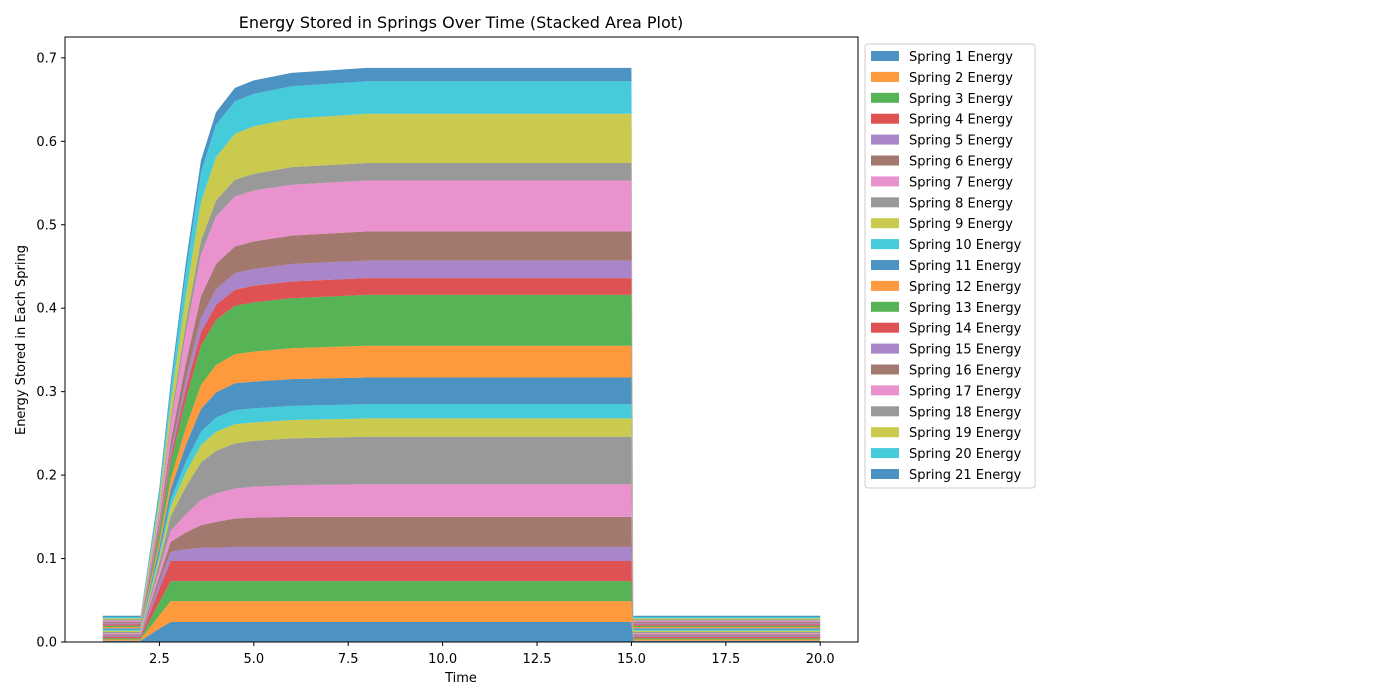  Describe the element at coordinates (961, 224) in the screenshot. I see `legend-label: Spring 9 Energy` at that location.